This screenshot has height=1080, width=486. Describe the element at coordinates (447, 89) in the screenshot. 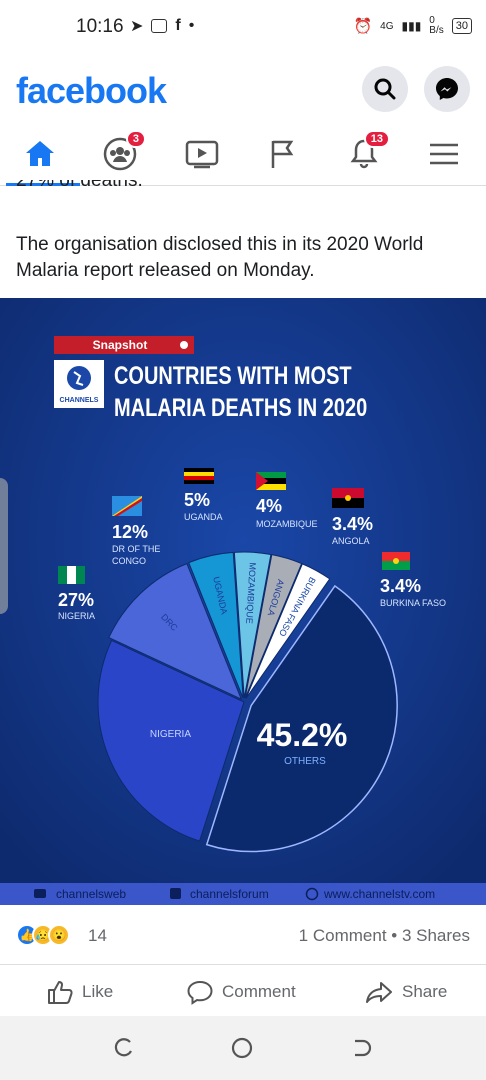

I see `messenger-button` at that location.